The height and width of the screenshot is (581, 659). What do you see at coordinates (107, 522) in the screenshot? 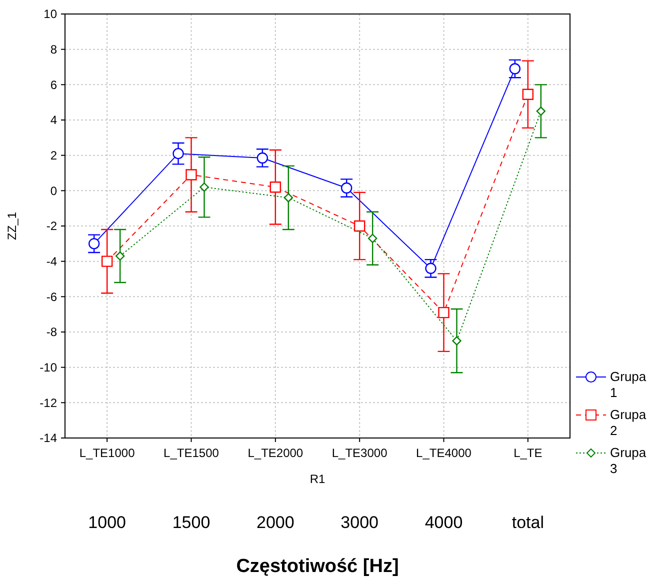
I see `text: 1000` at bounding box center [107, 522].